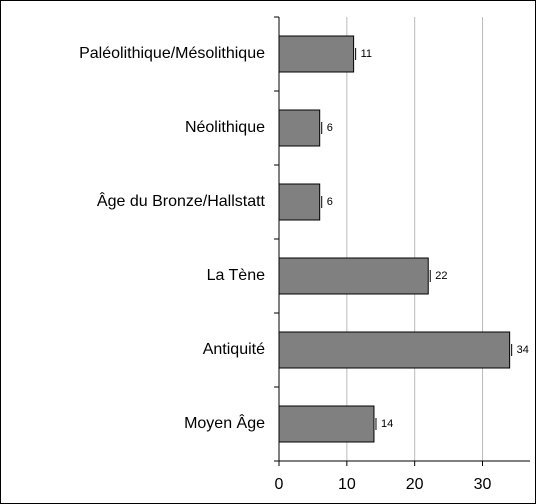  I want to click on y-tick-label: Antiquité, so click(234, 349).